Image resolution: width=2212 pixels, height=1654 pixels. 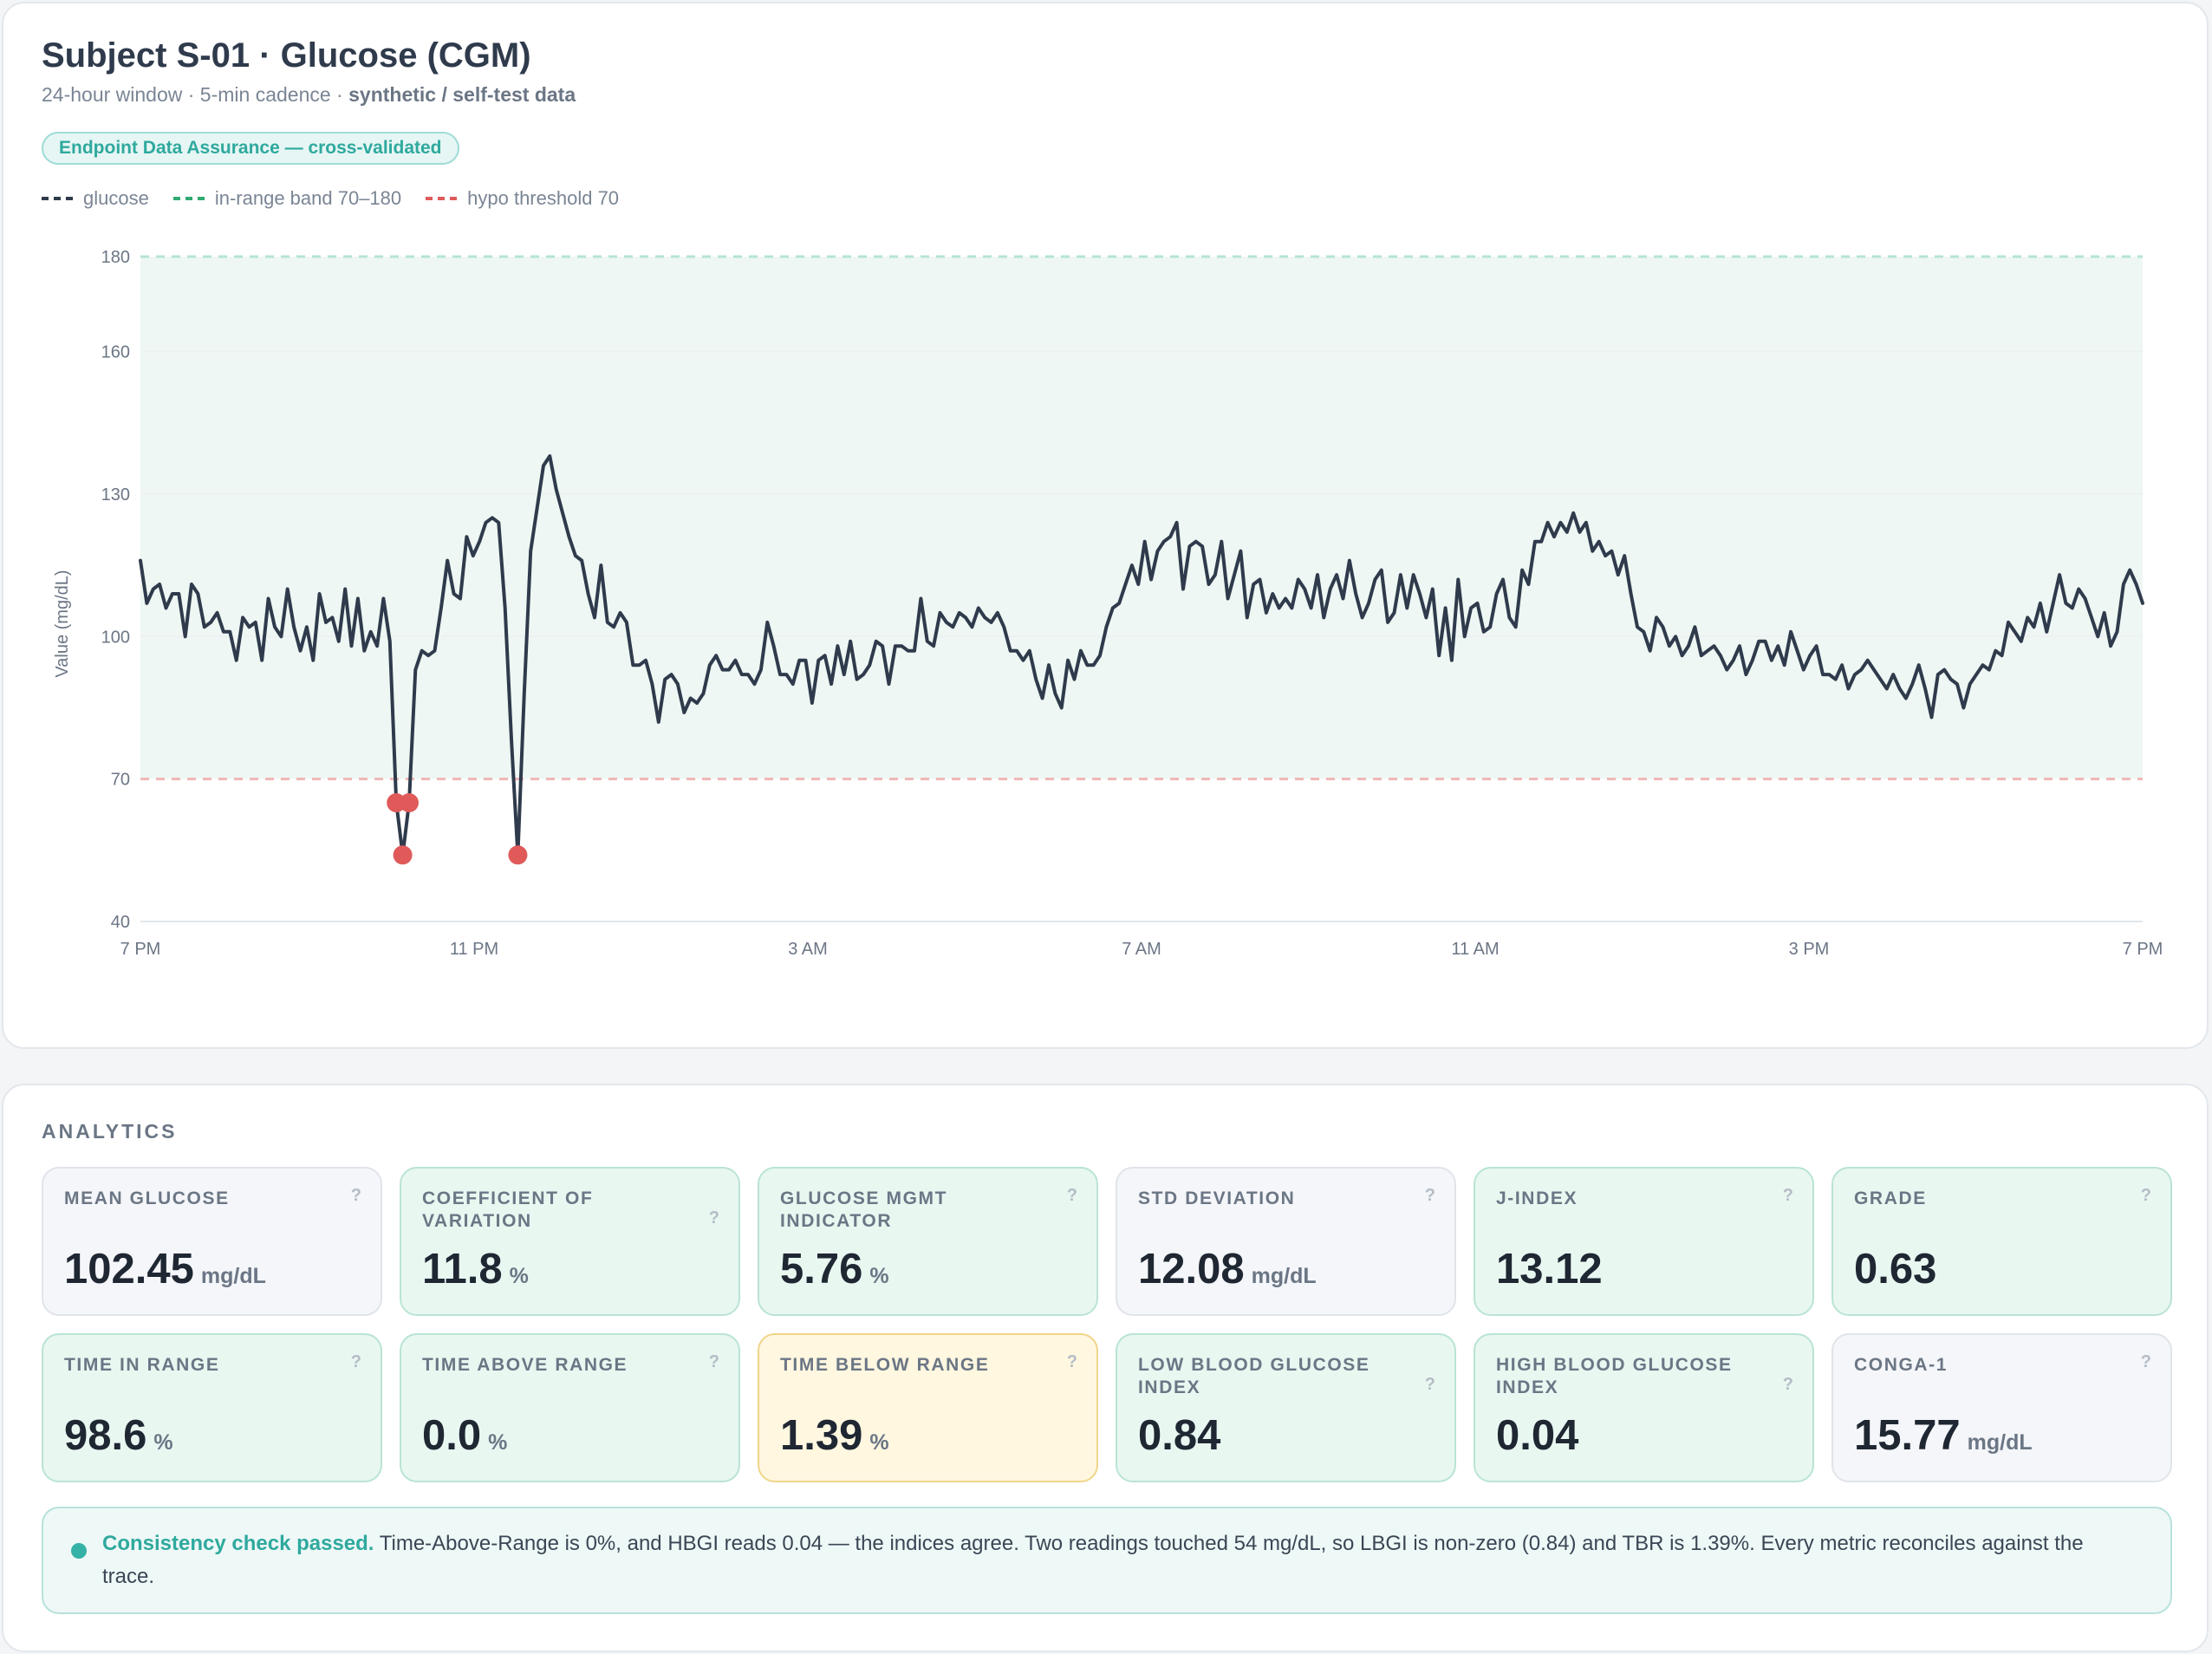 What do you see at coordinates (821, 1435) in the screenshot?
I see `metric-value: 1.39` at bounding box center [821, 1435].